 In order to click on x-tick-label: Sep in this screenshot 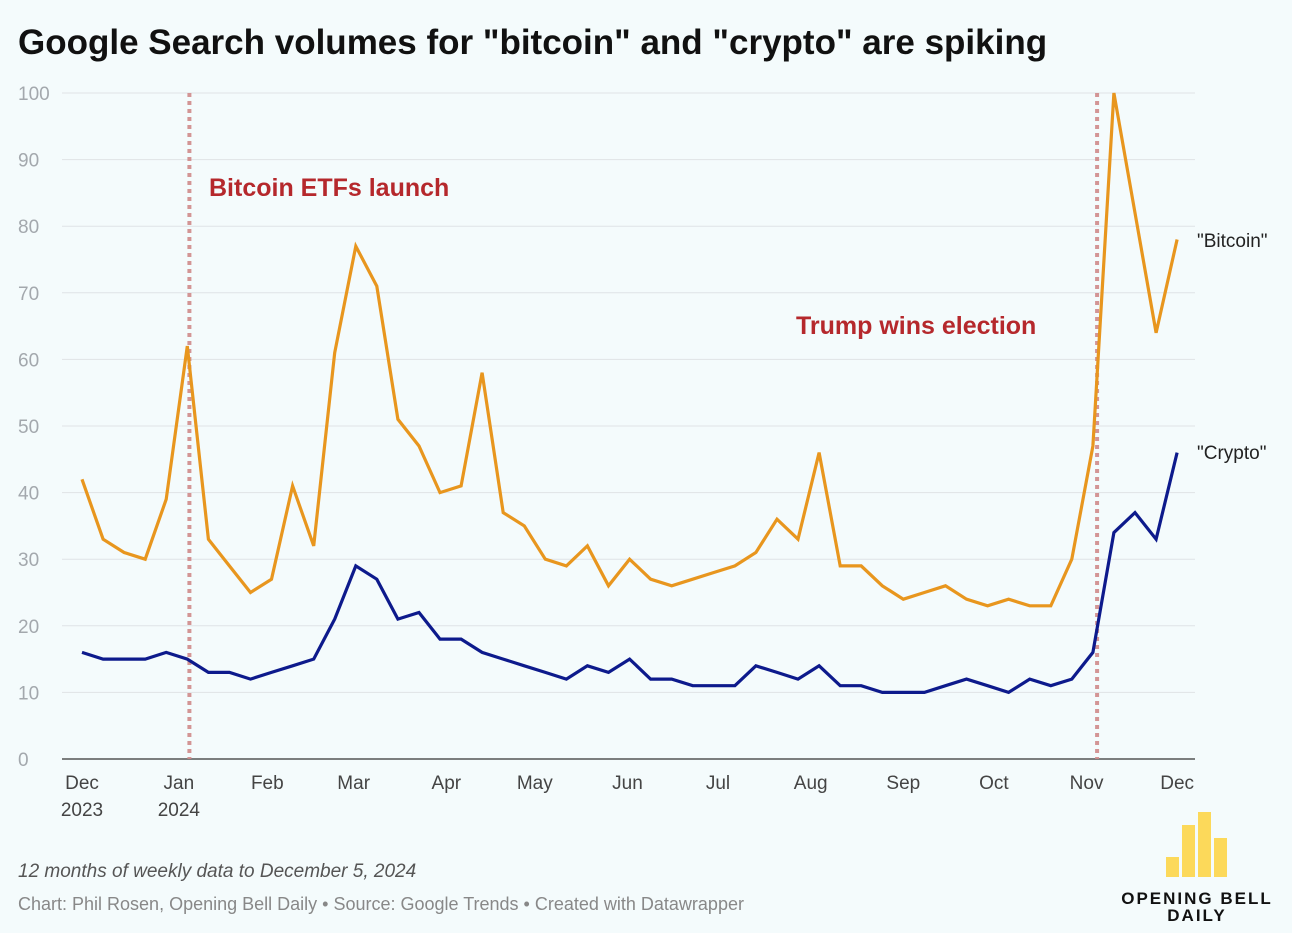, I will do `click(903, 783)`.